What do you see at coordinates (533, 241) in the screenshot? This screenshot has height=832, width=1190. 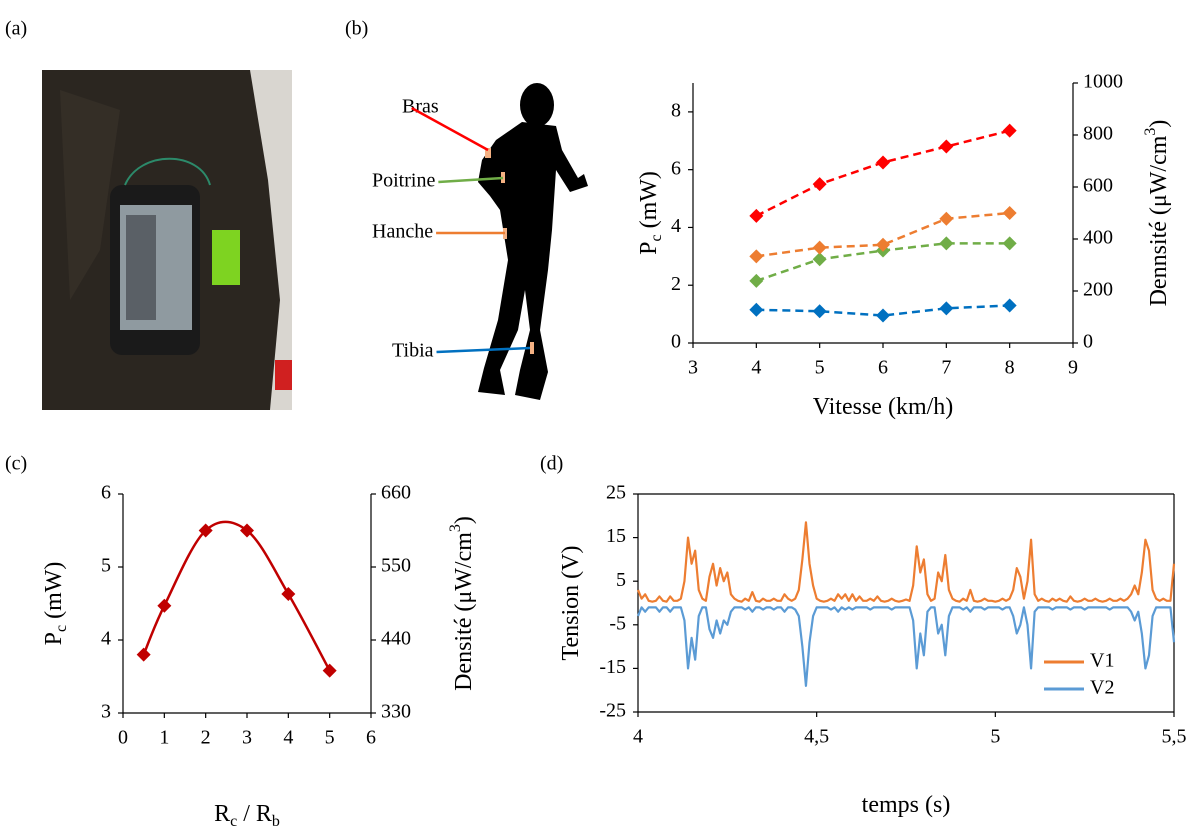 I see `runner-silhouette` at bounding box center [533, 241].